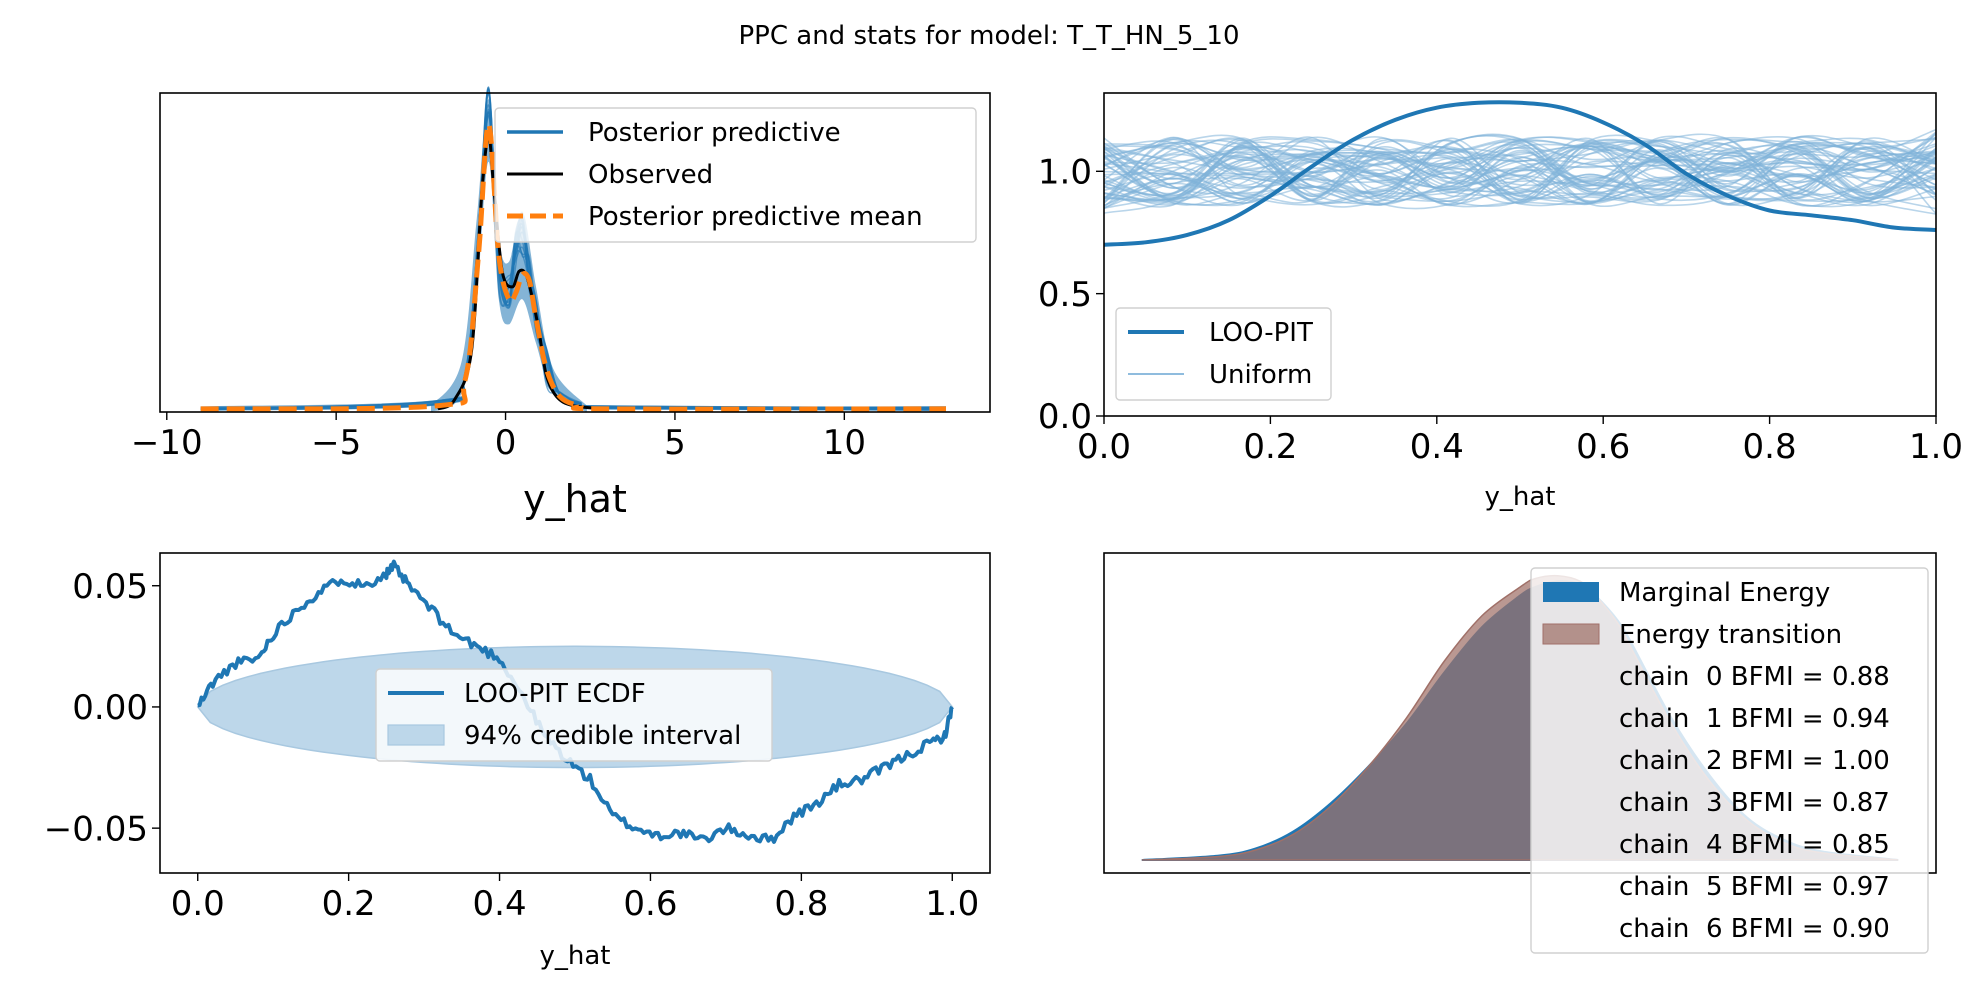 The image size is (1979, 990). What do you see at coordinates (1261, 333) in the screenshot?
I see `legend-label: LOO-PIT` at bounding box center [1261, 333].